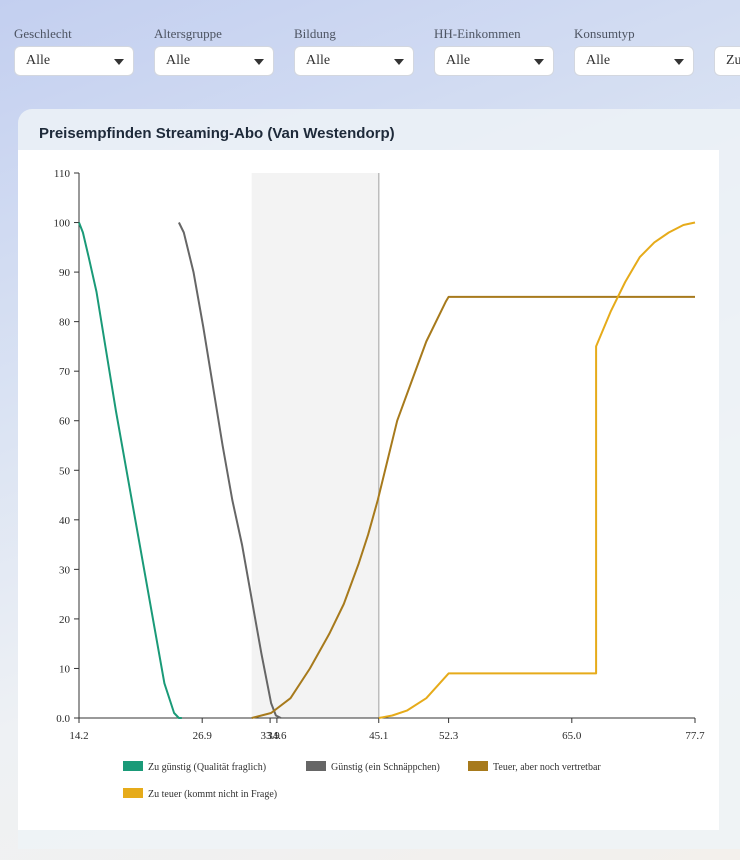  I want to click on geschlecht-select: Alle, so click(74, 61).